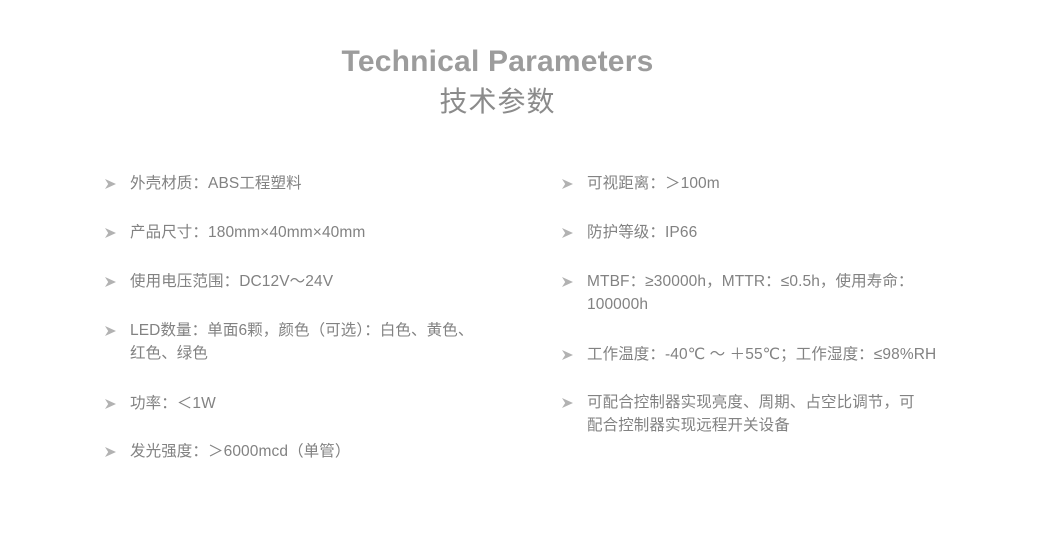 This screenshot has width=1060, height=536. Describe the element at coordinates (751, 414) in the screenshot. I see `spec-text: 可配合控制器实现亮度、周期、占空比调节，可 配合控制器实现远程开关设备` at that location.